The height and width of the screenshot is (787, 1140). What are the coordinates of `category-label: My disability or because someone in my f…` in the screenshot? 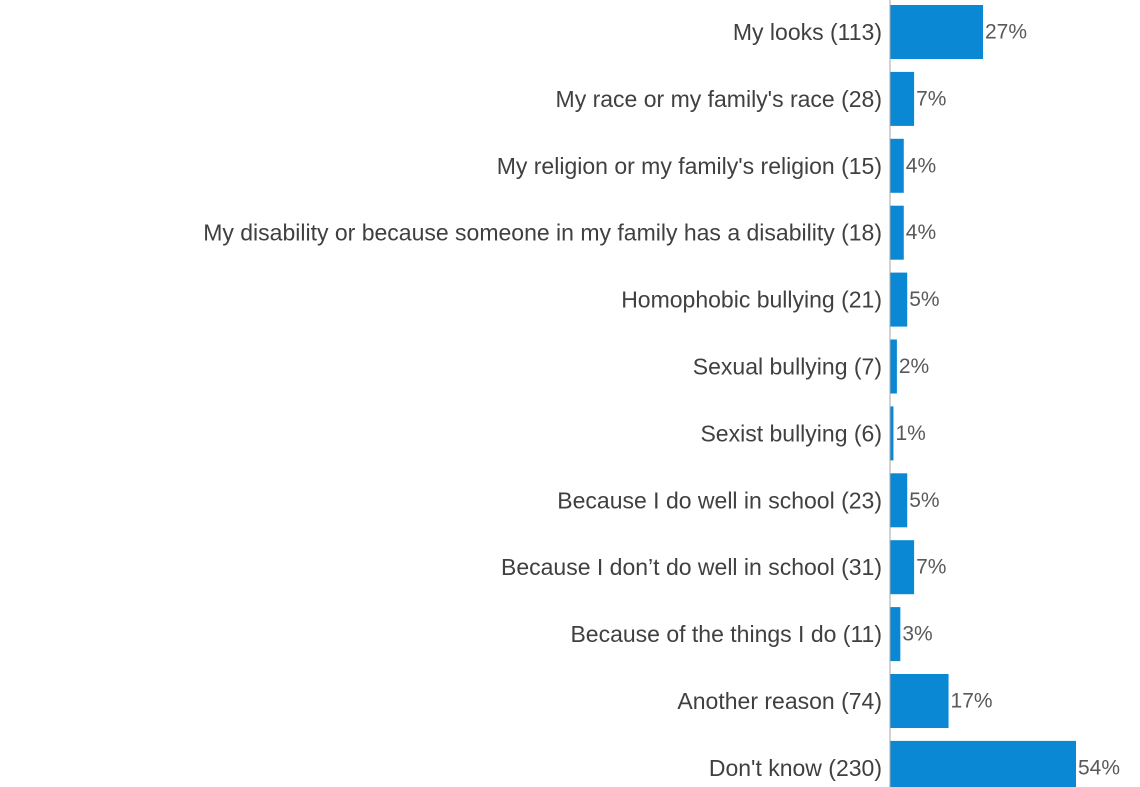 It's located at (542, 233).